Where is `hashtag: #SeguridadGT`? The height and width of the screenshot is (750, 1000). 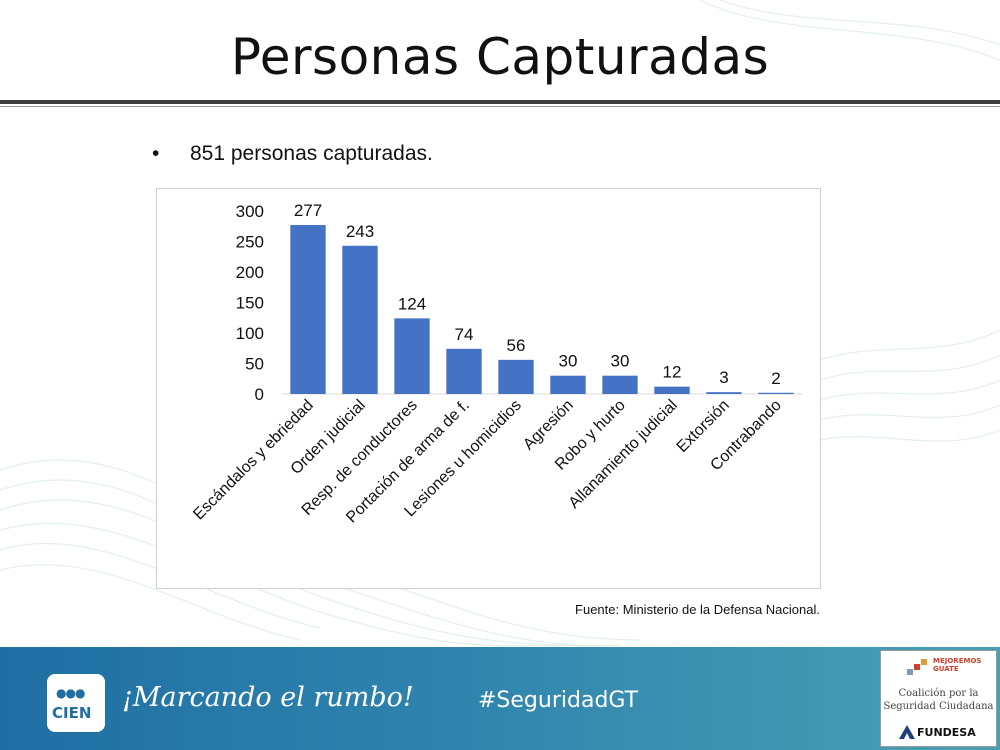 hashtag: #SeguridadGT is located at coordinates (558, 700).